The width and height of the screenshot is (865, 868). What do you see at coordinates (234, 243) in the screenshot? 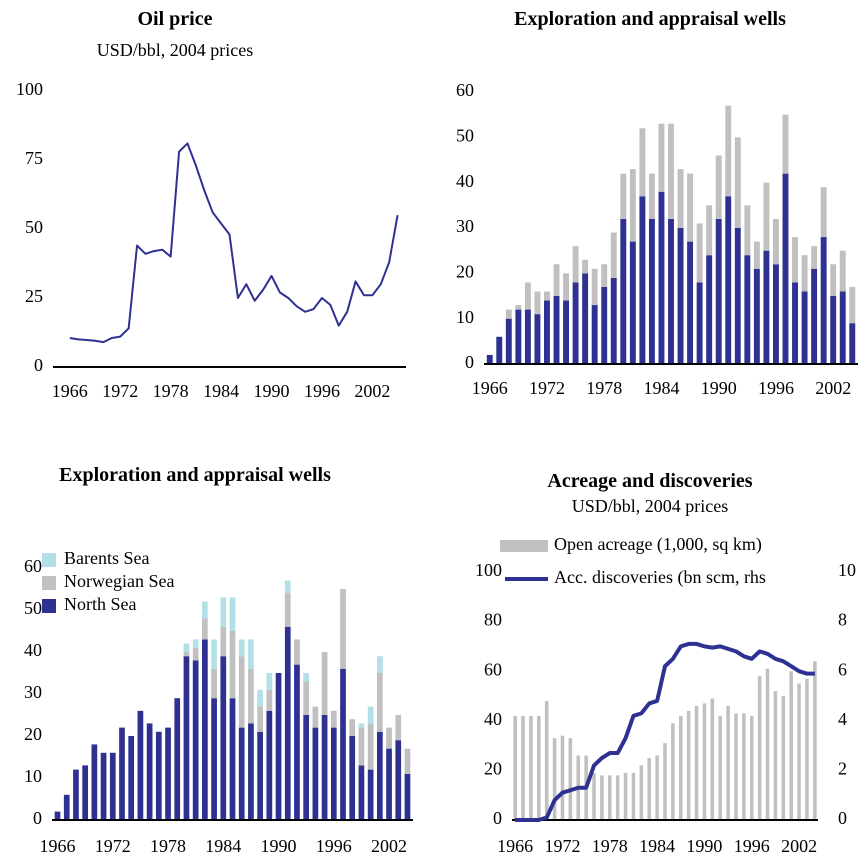
I see `line` at bounding box center [234, 243].